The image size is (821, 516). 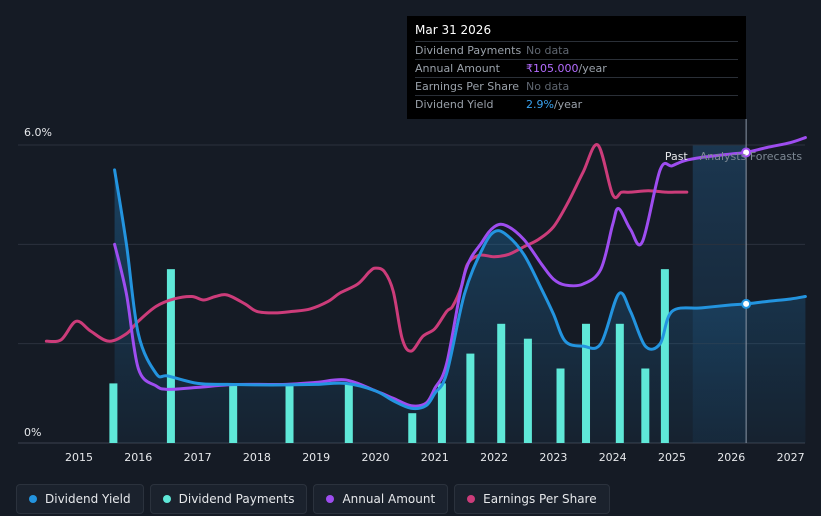 I want to click on legend-dividend-yield: Dividend Yield, so click(x=80, y=499).